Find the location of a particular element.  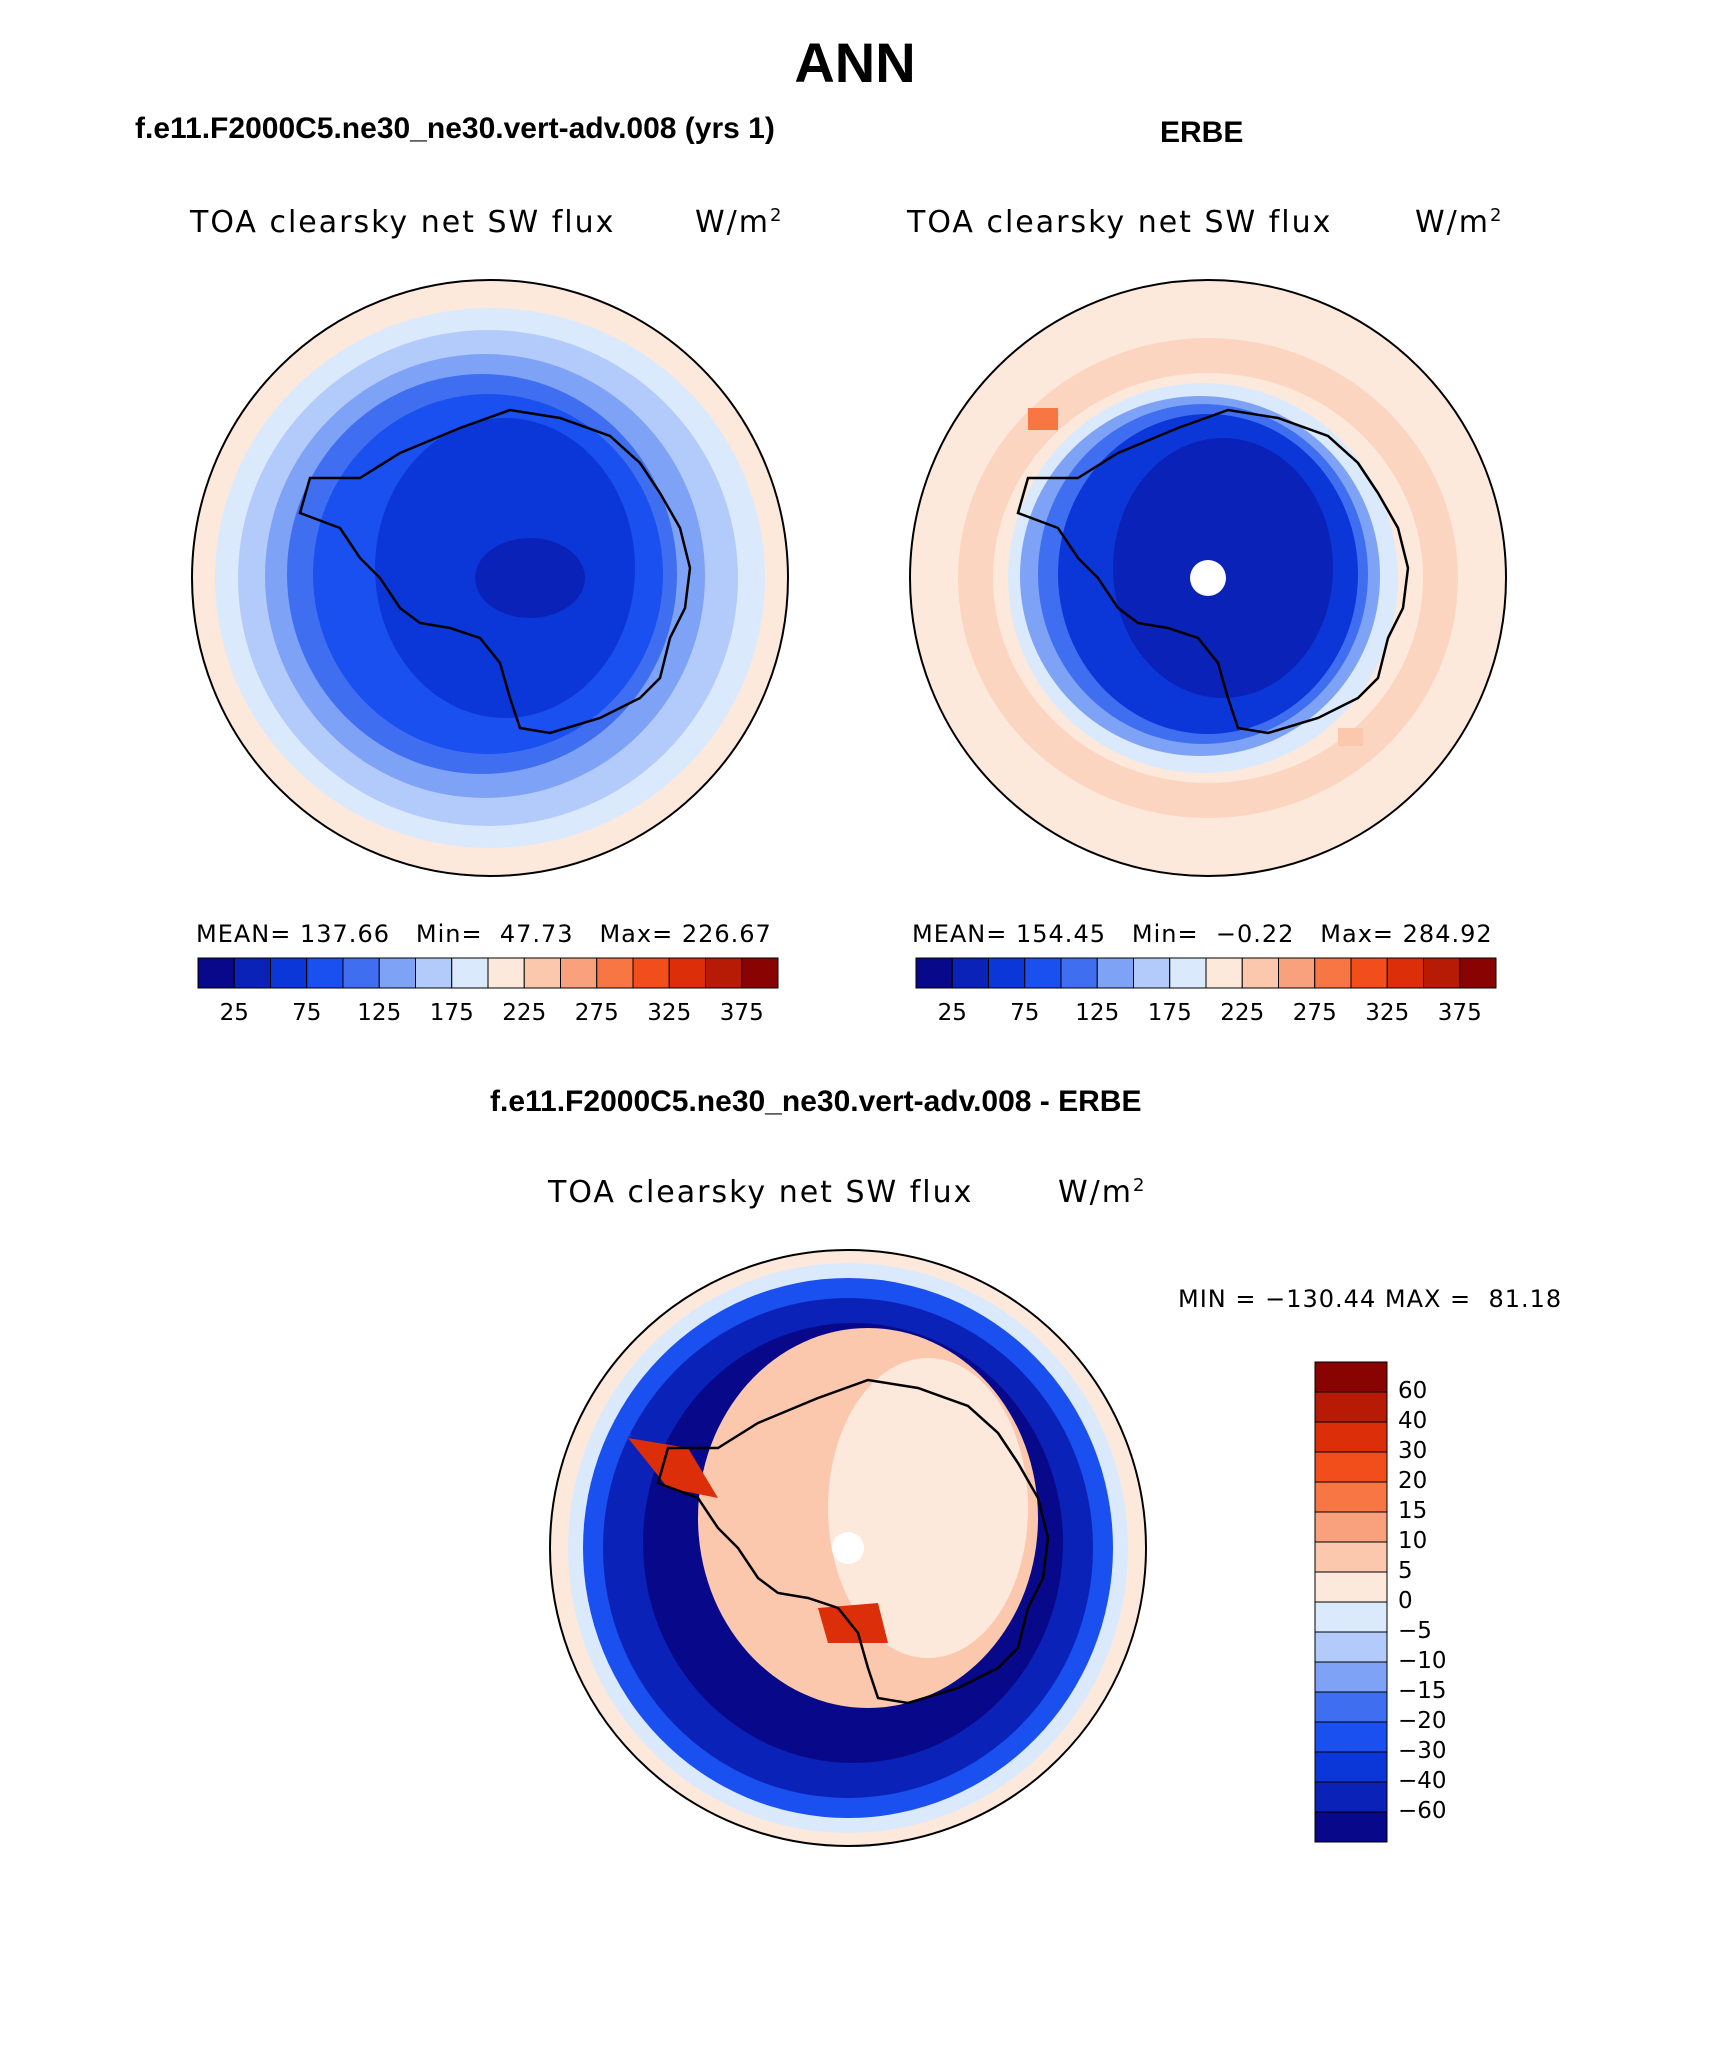

diff-colorbar-ticks: 60 40 30 20 15 10 5 0 −5 −10 −15 −20 −30 −40 −60 is located at coordinates (1458, 1602).